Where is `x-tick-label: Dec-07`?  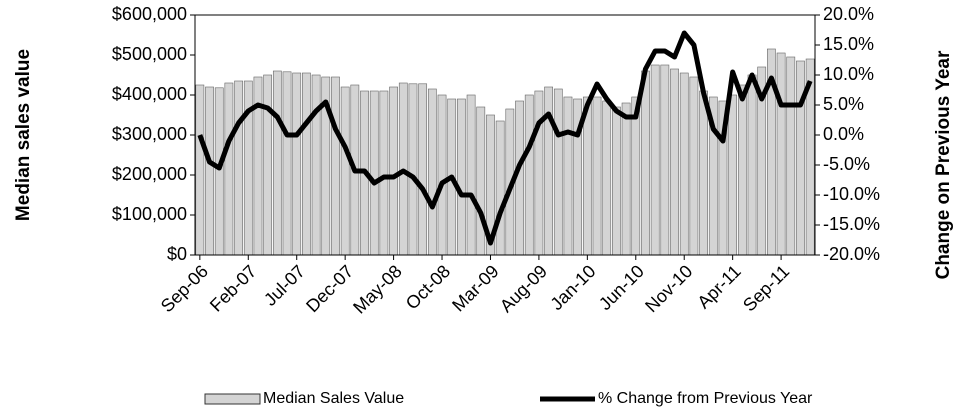
x-tick-label: Dec-07 is located at coordinates (329, 288).